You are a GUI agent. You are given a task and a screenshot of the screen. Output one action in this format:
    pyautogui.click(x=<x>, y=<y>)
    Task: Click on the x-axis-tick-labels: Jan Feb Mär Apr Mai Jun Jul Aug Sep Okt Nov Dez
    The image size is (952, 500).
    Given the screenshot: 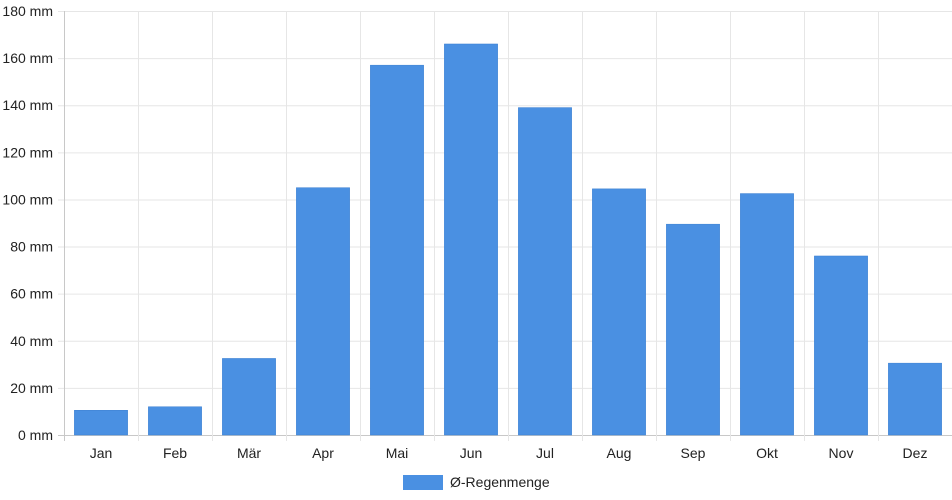 What is the action you would take?
    pyautogui.click(x=509, y=453)
    